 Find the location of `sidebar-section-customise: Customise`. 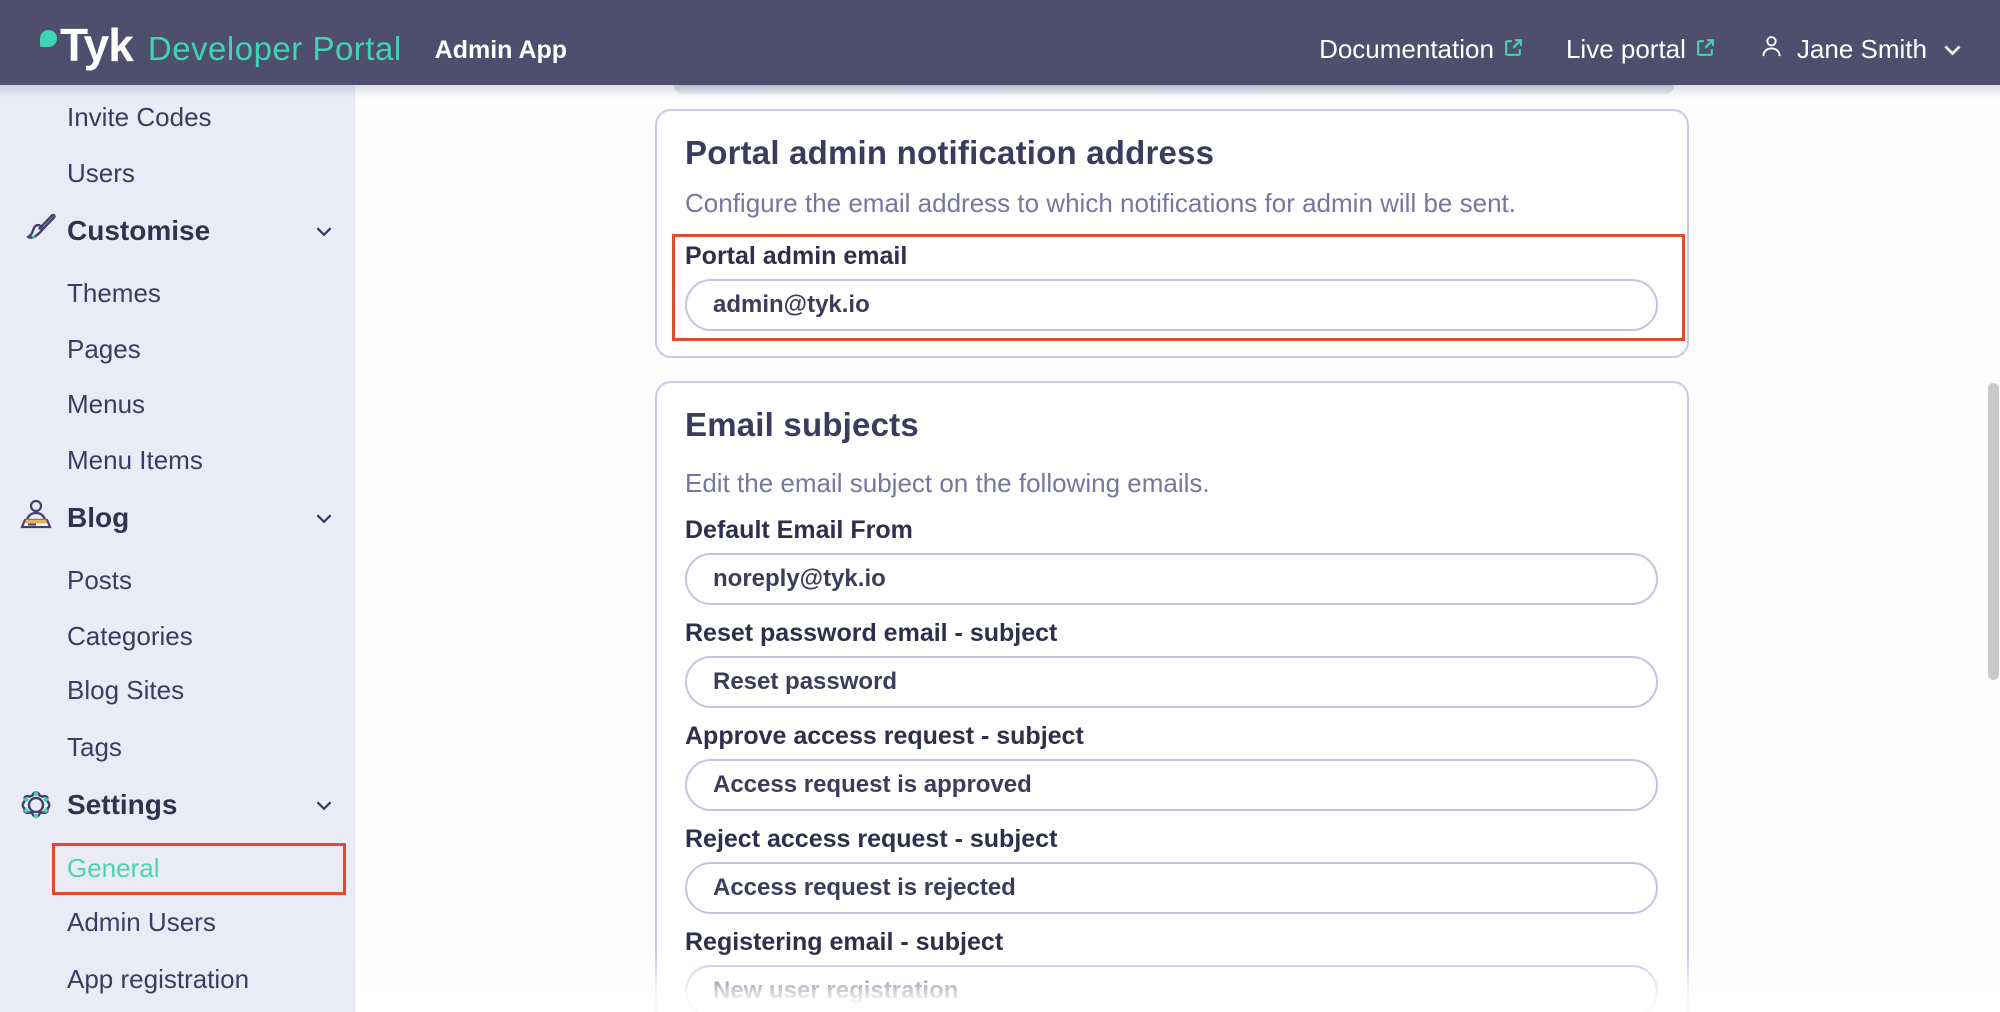

sidebar-section-customise: Customise is located at coordinates (177, 230).